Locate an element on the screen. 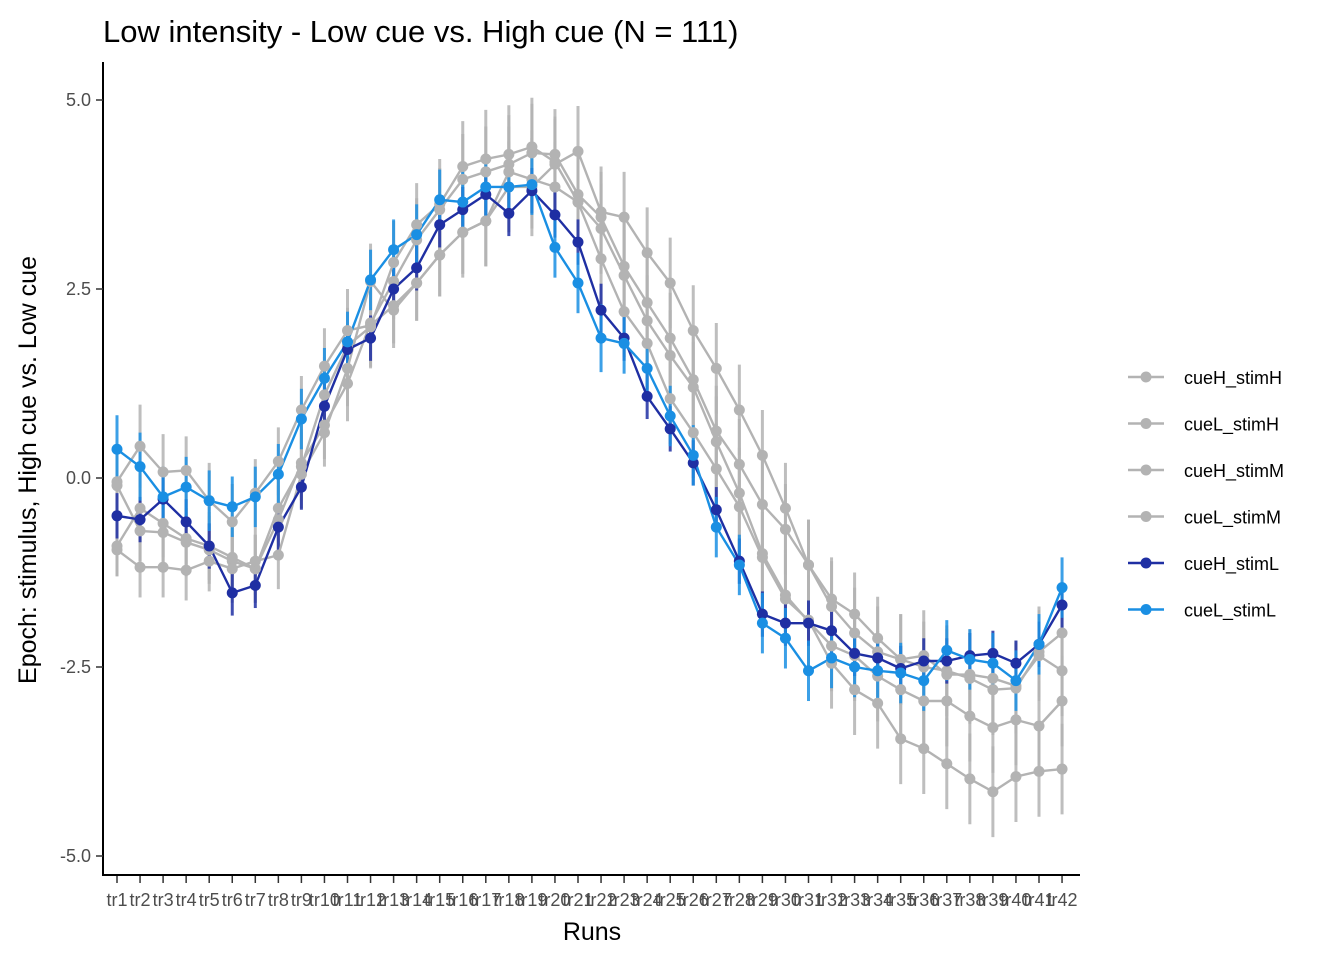  x-tick-label: tr1 is located at coordinates (116, 900).